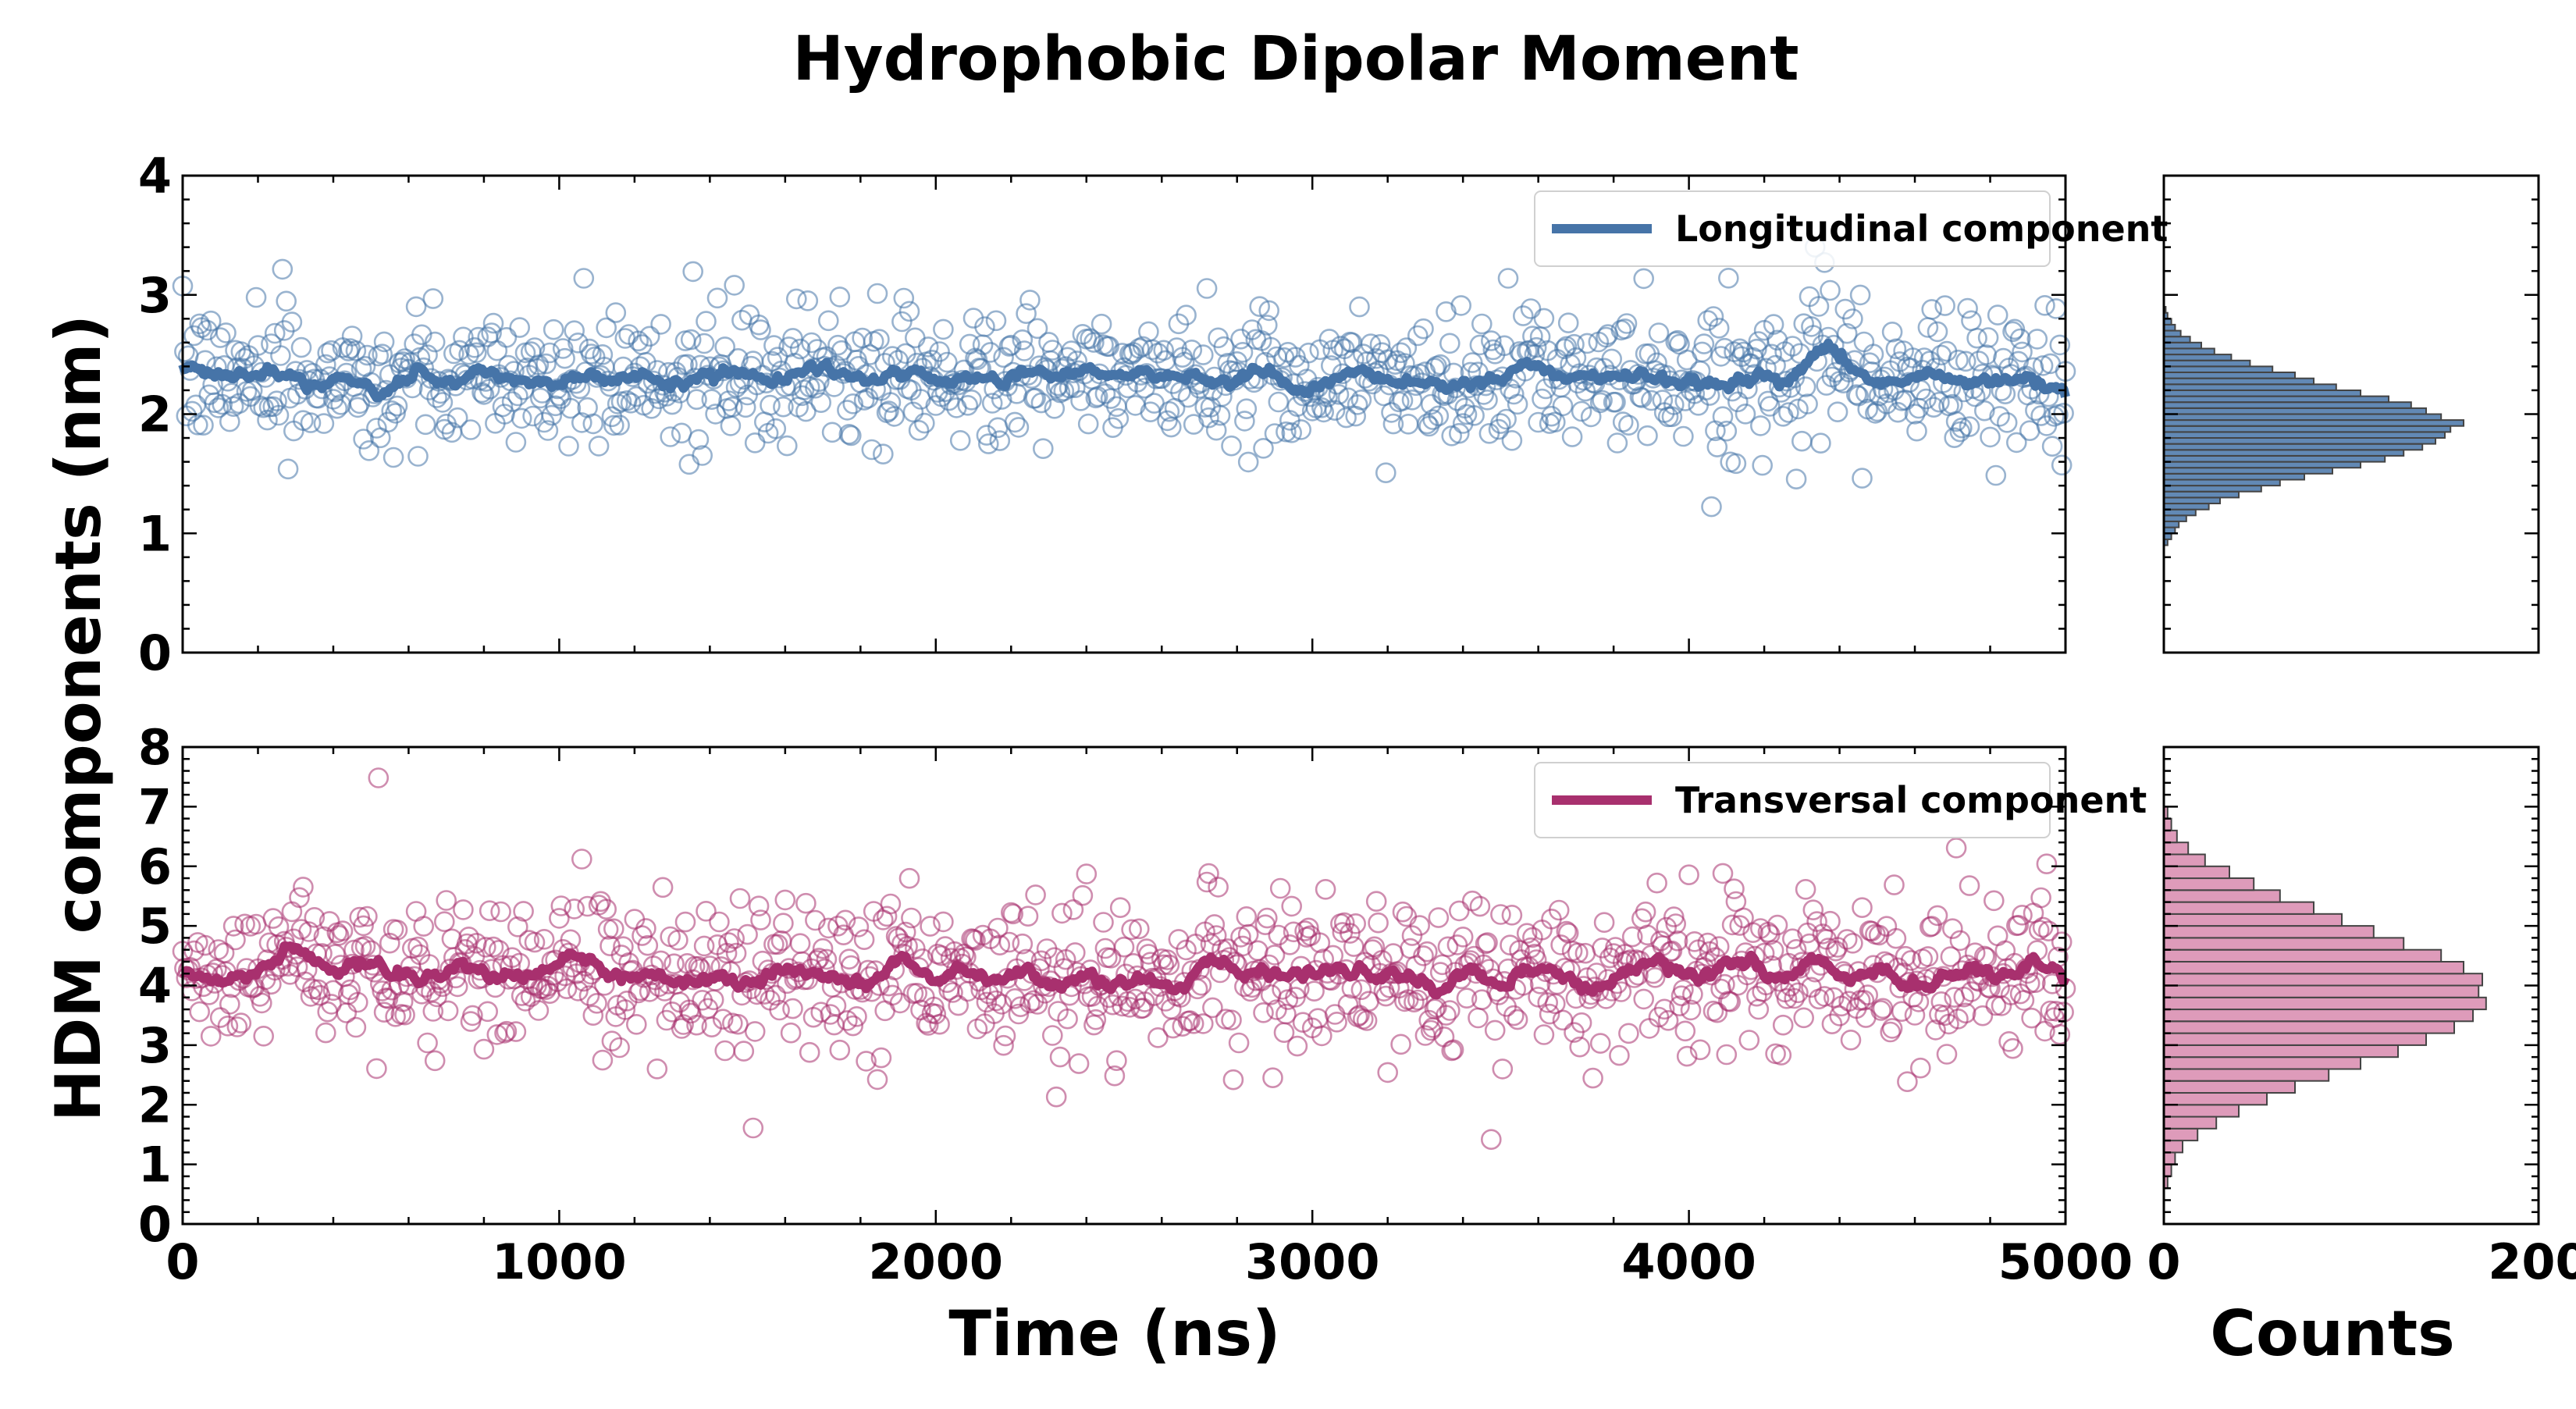 The image size is (2576, 1409). I want to click on bottom-histogram-panel: 0 200, so click(2361, 1017).